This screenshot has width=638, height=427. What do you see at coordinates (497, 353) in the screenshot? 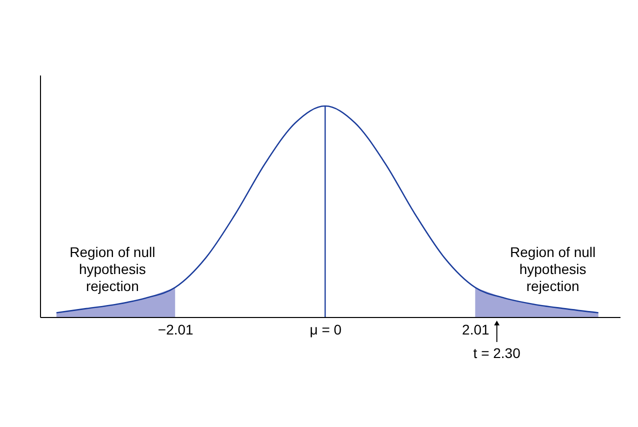
I see `annotation: t = 2.30` at bounding box center [497, 353].